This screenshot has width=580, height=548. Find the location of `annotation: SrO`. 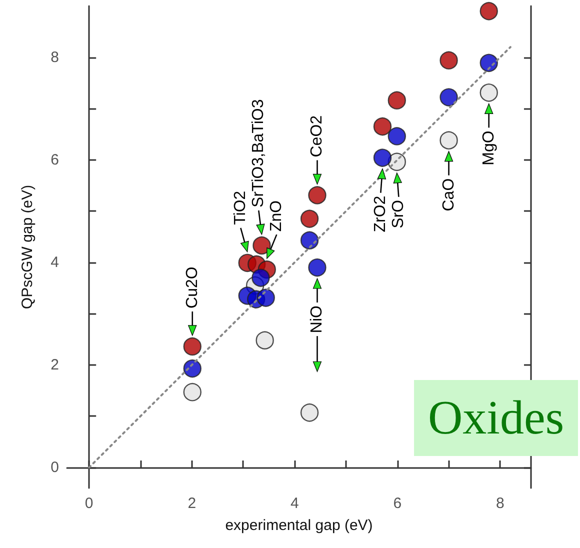

annotation: SrO is located at coordinates (399, 214).